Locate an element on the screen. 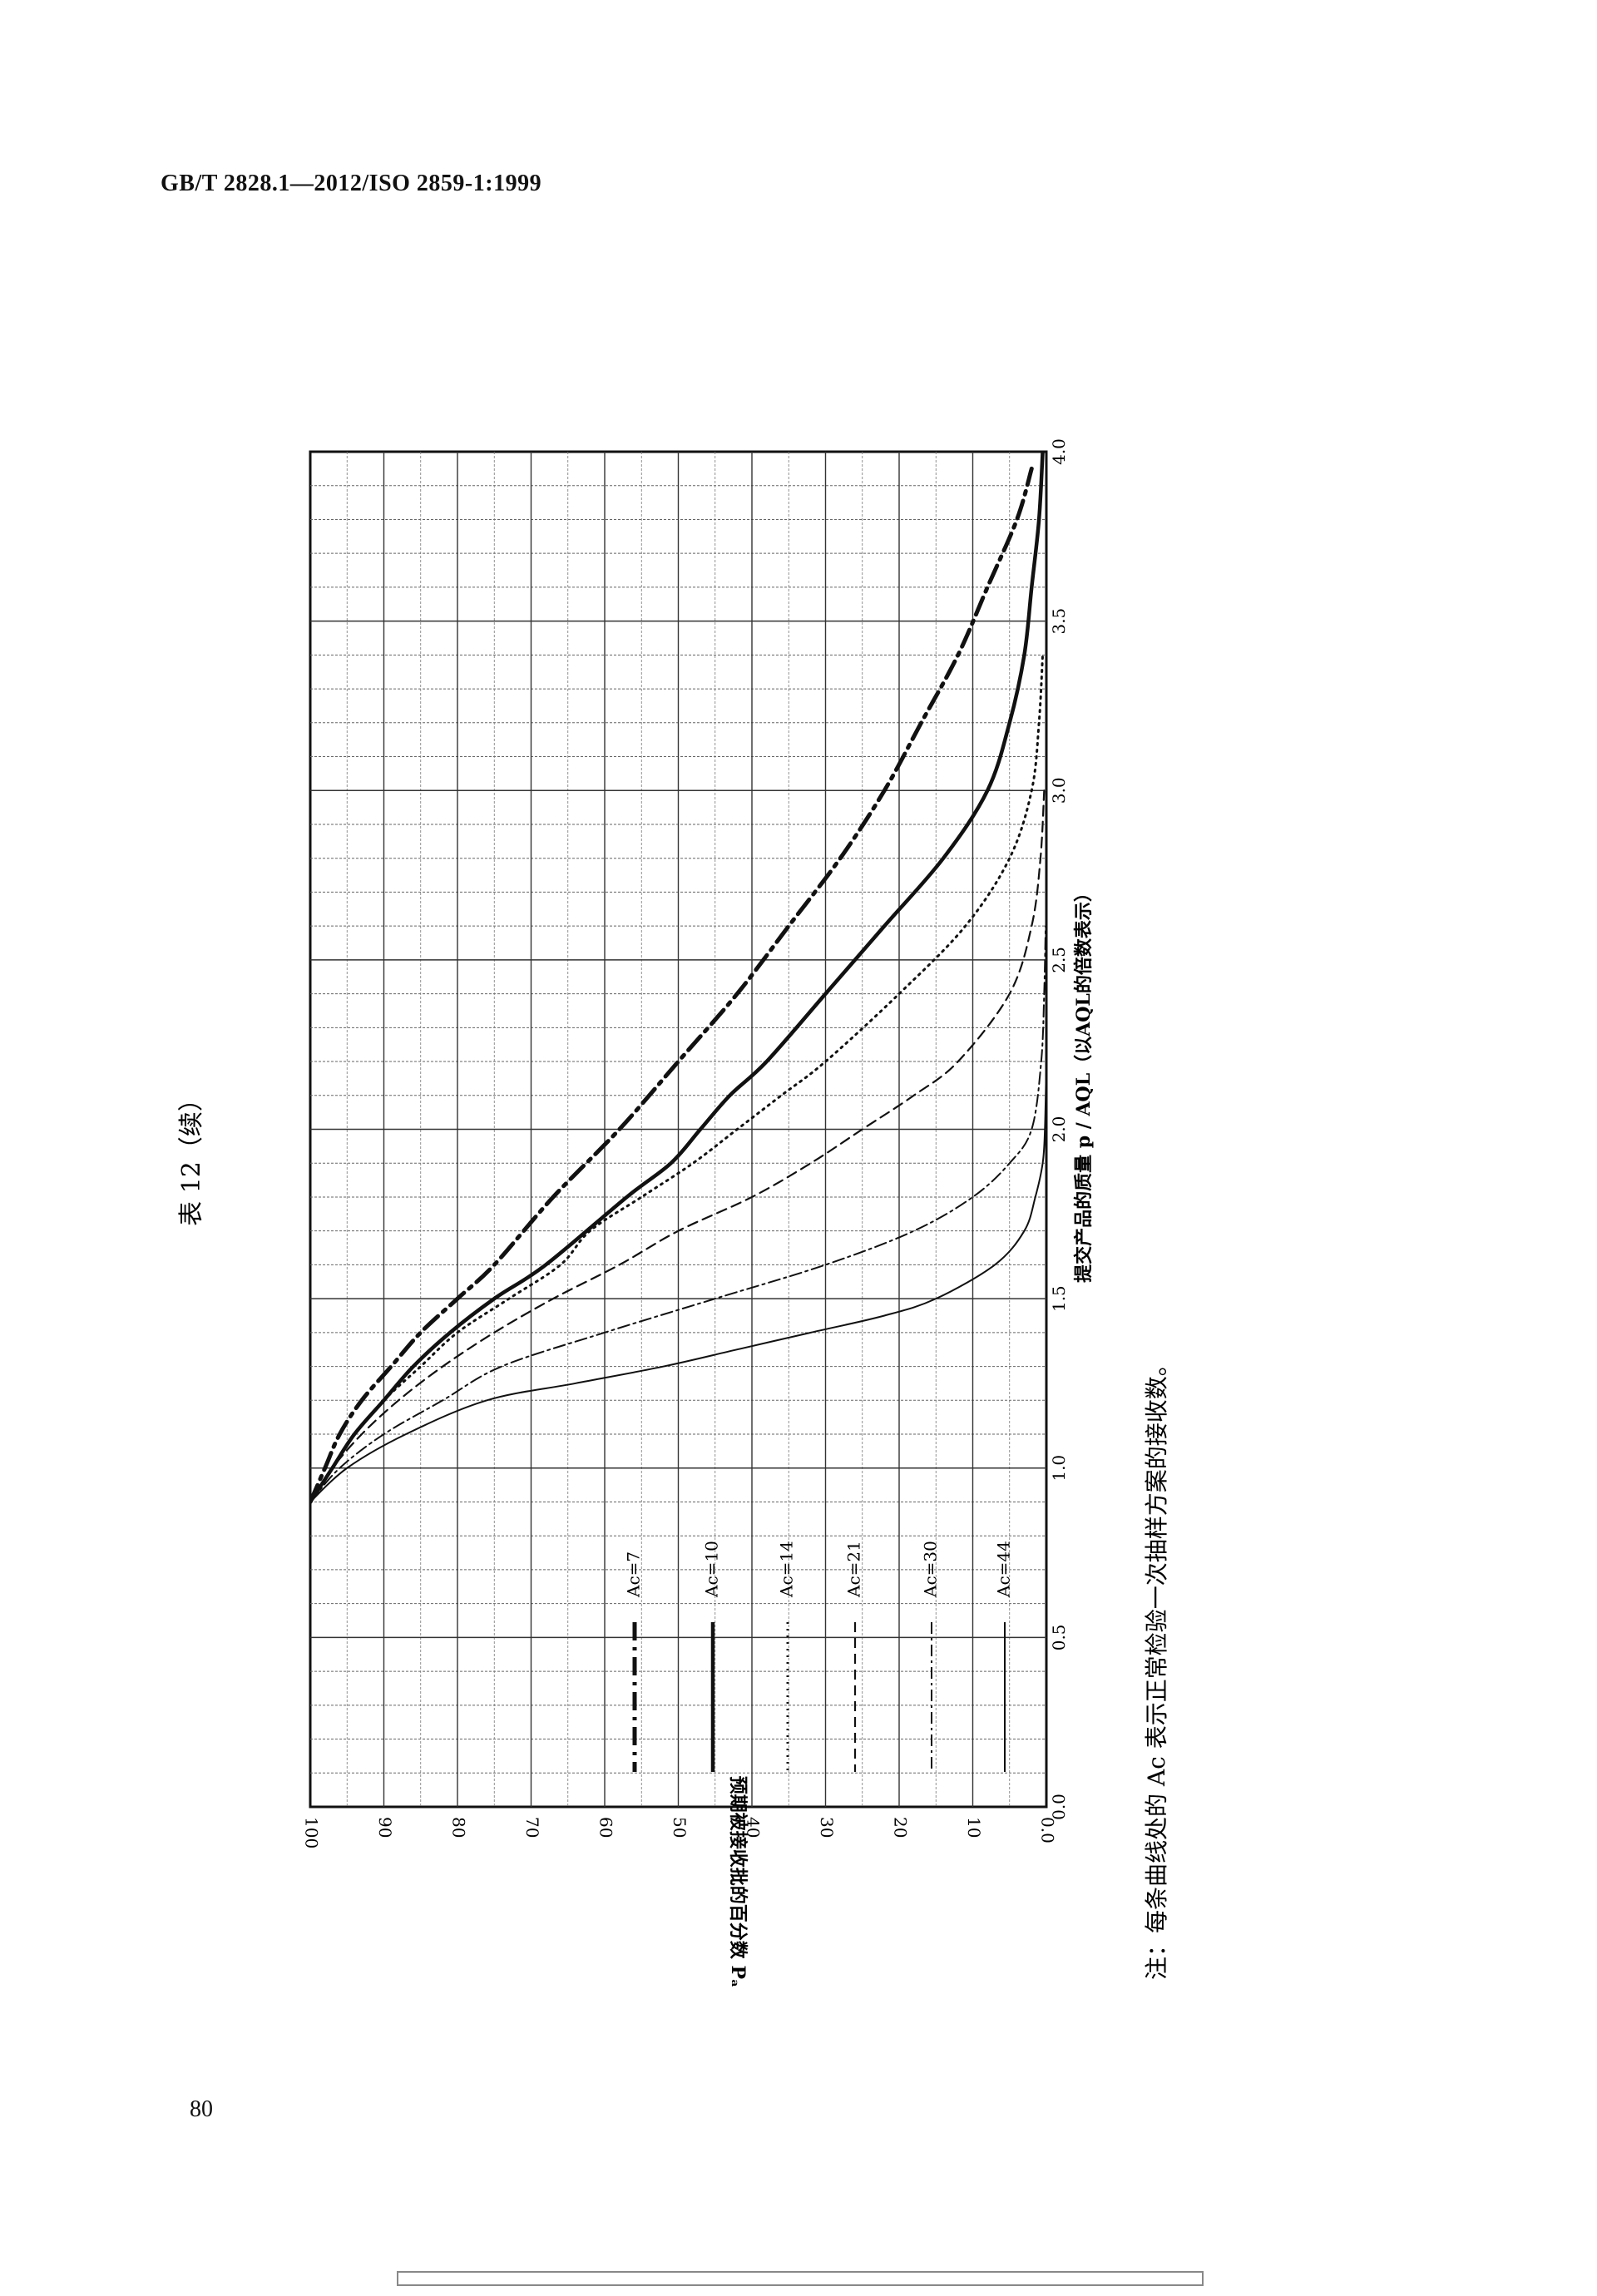 This screenshot has height=2296, width=1597. x-tick-label: 0.5 is located at coordinates (1059, 1637).